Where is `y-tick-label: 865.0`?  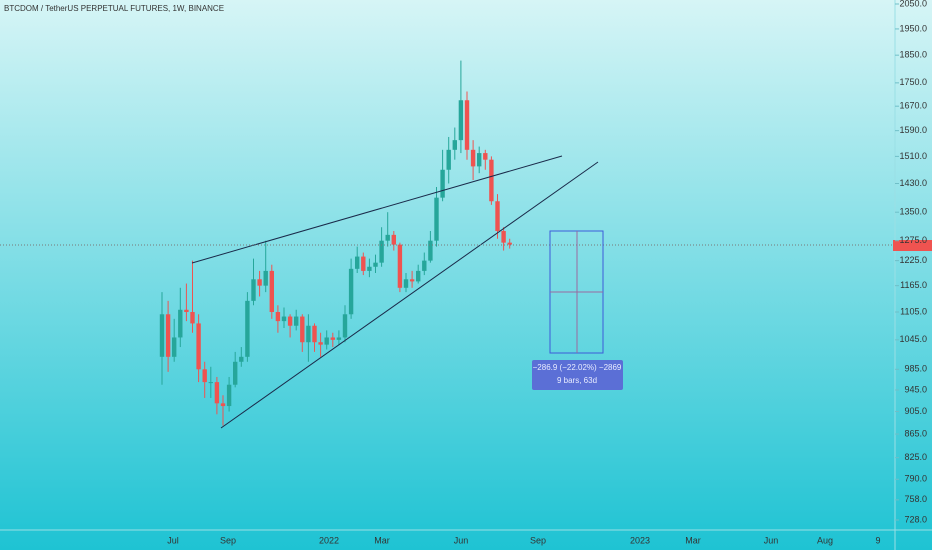
y-tick-label: 865.0 is located at coordinates (915, 433).